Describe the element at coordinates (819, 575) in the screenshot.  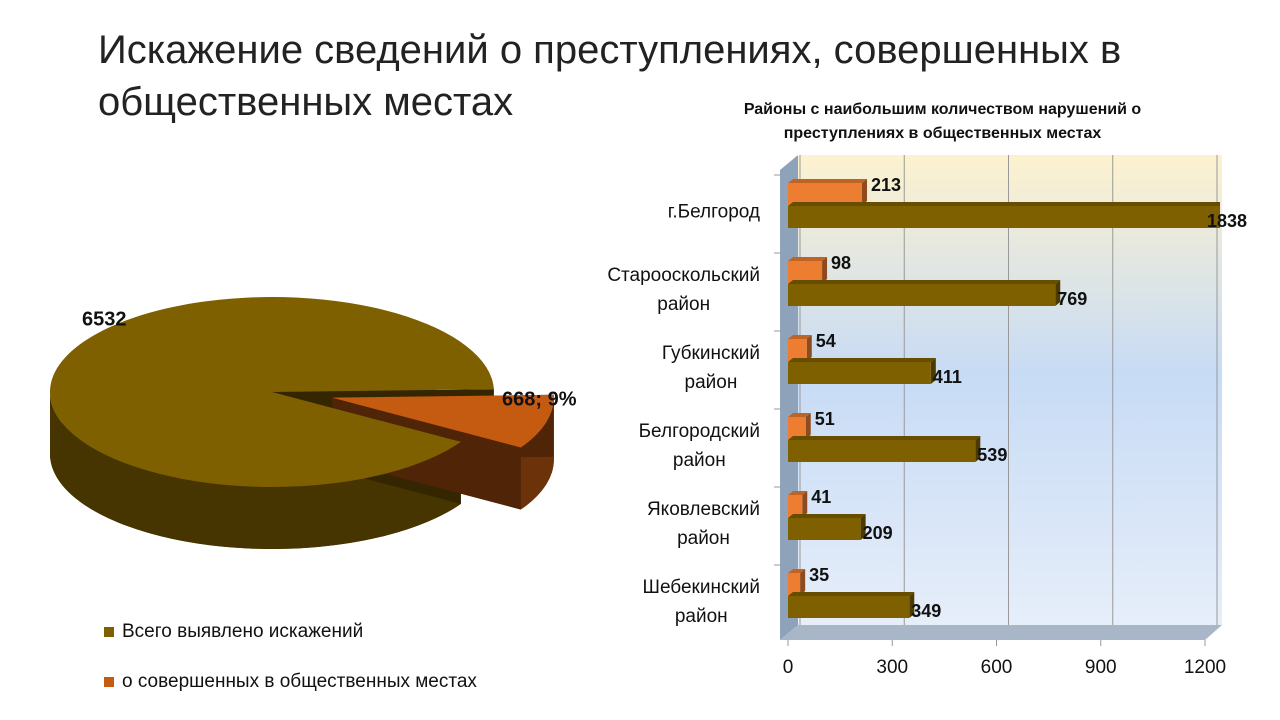
I see `data-label: 35` at that location.